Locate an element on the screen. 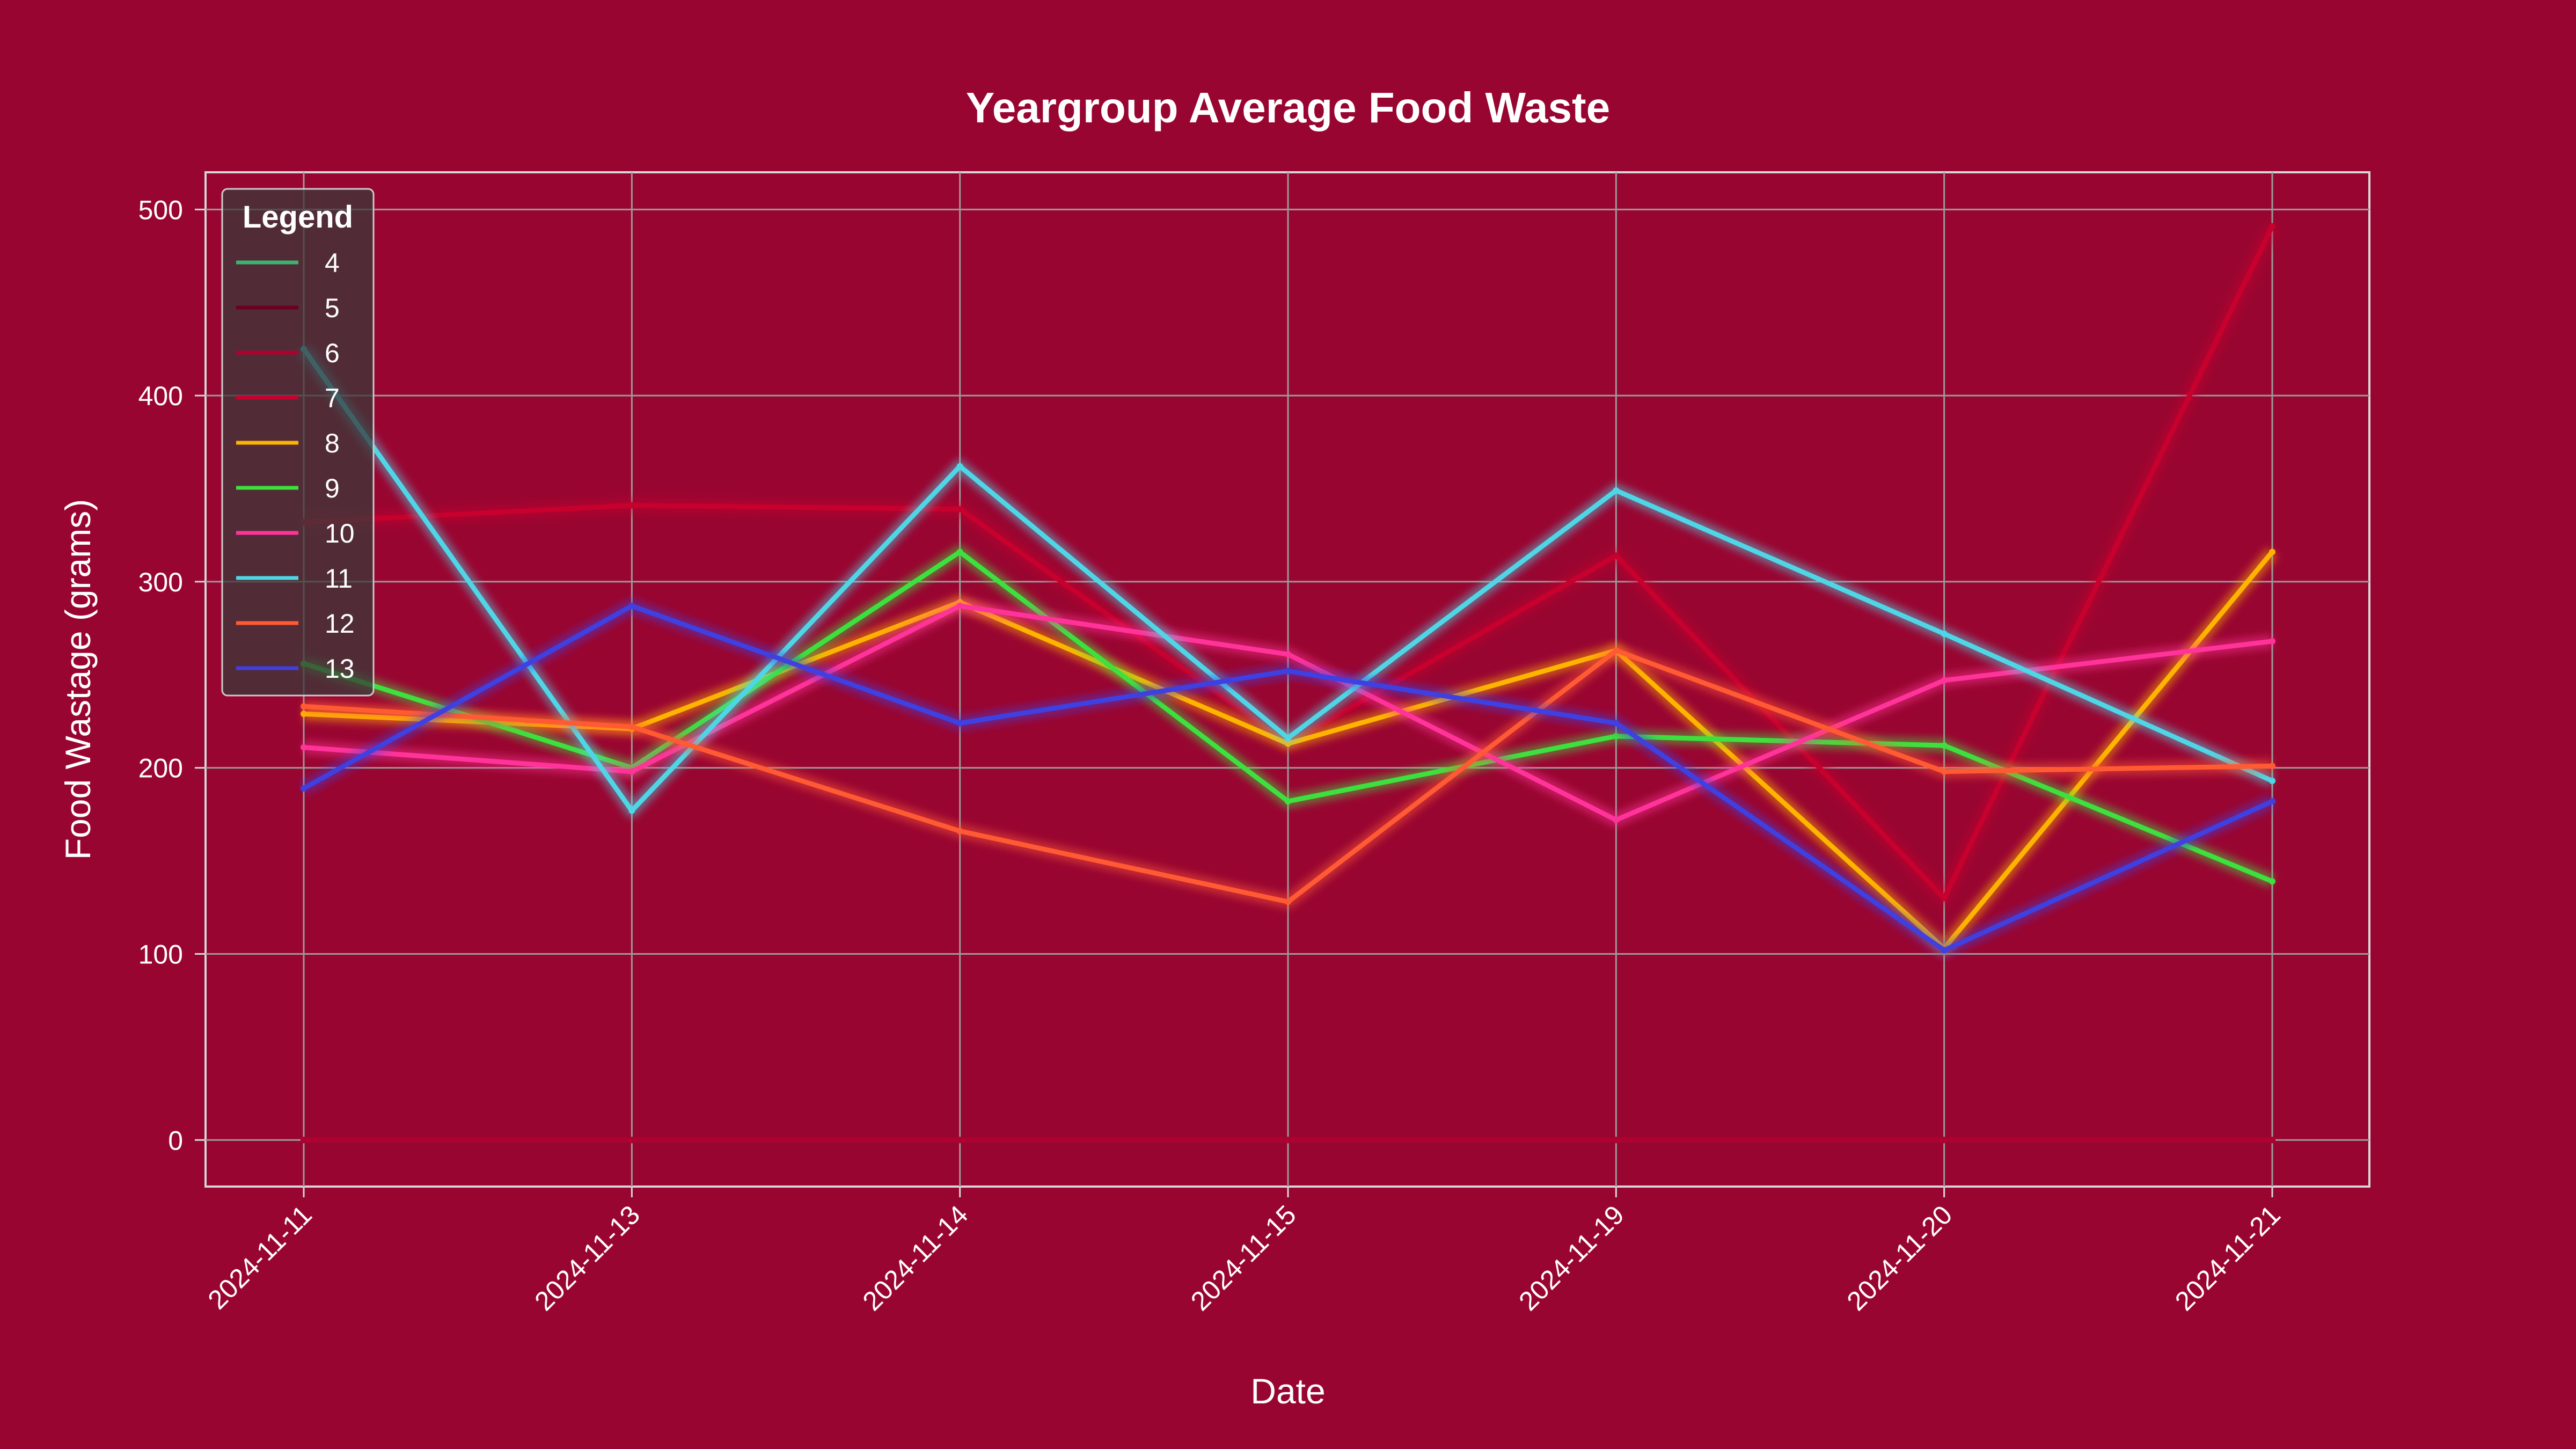 Image resolution: width=2576 pixels, height=1449 pixels. legend-label: 12 is located at coordinates (340, 624).